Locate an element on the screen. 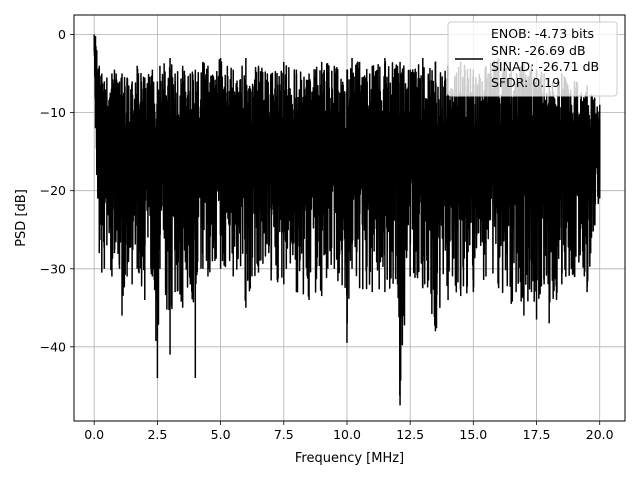 This screenshot has width=640, height=480. y-tick-label: −20 is located at coordinates (53, 190).